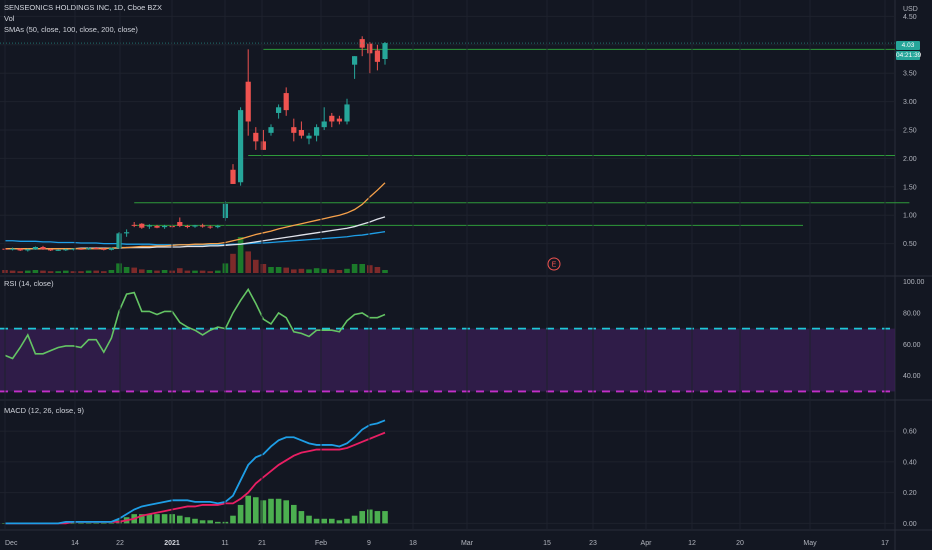 This screenshot has width=932, height=550. I want to click on earnings-marker-label: E, so click(554, 265).